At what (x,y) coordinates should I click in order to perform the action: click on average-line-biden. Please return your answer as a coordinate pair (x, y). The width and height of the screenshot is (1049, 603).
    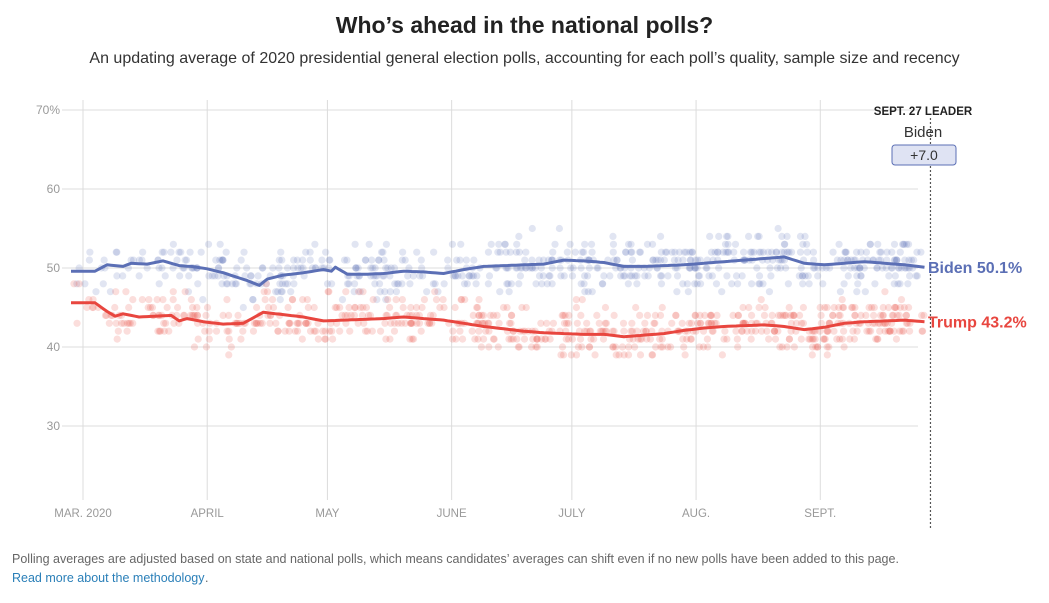
    Looking at the image, I should click on (498, 271).